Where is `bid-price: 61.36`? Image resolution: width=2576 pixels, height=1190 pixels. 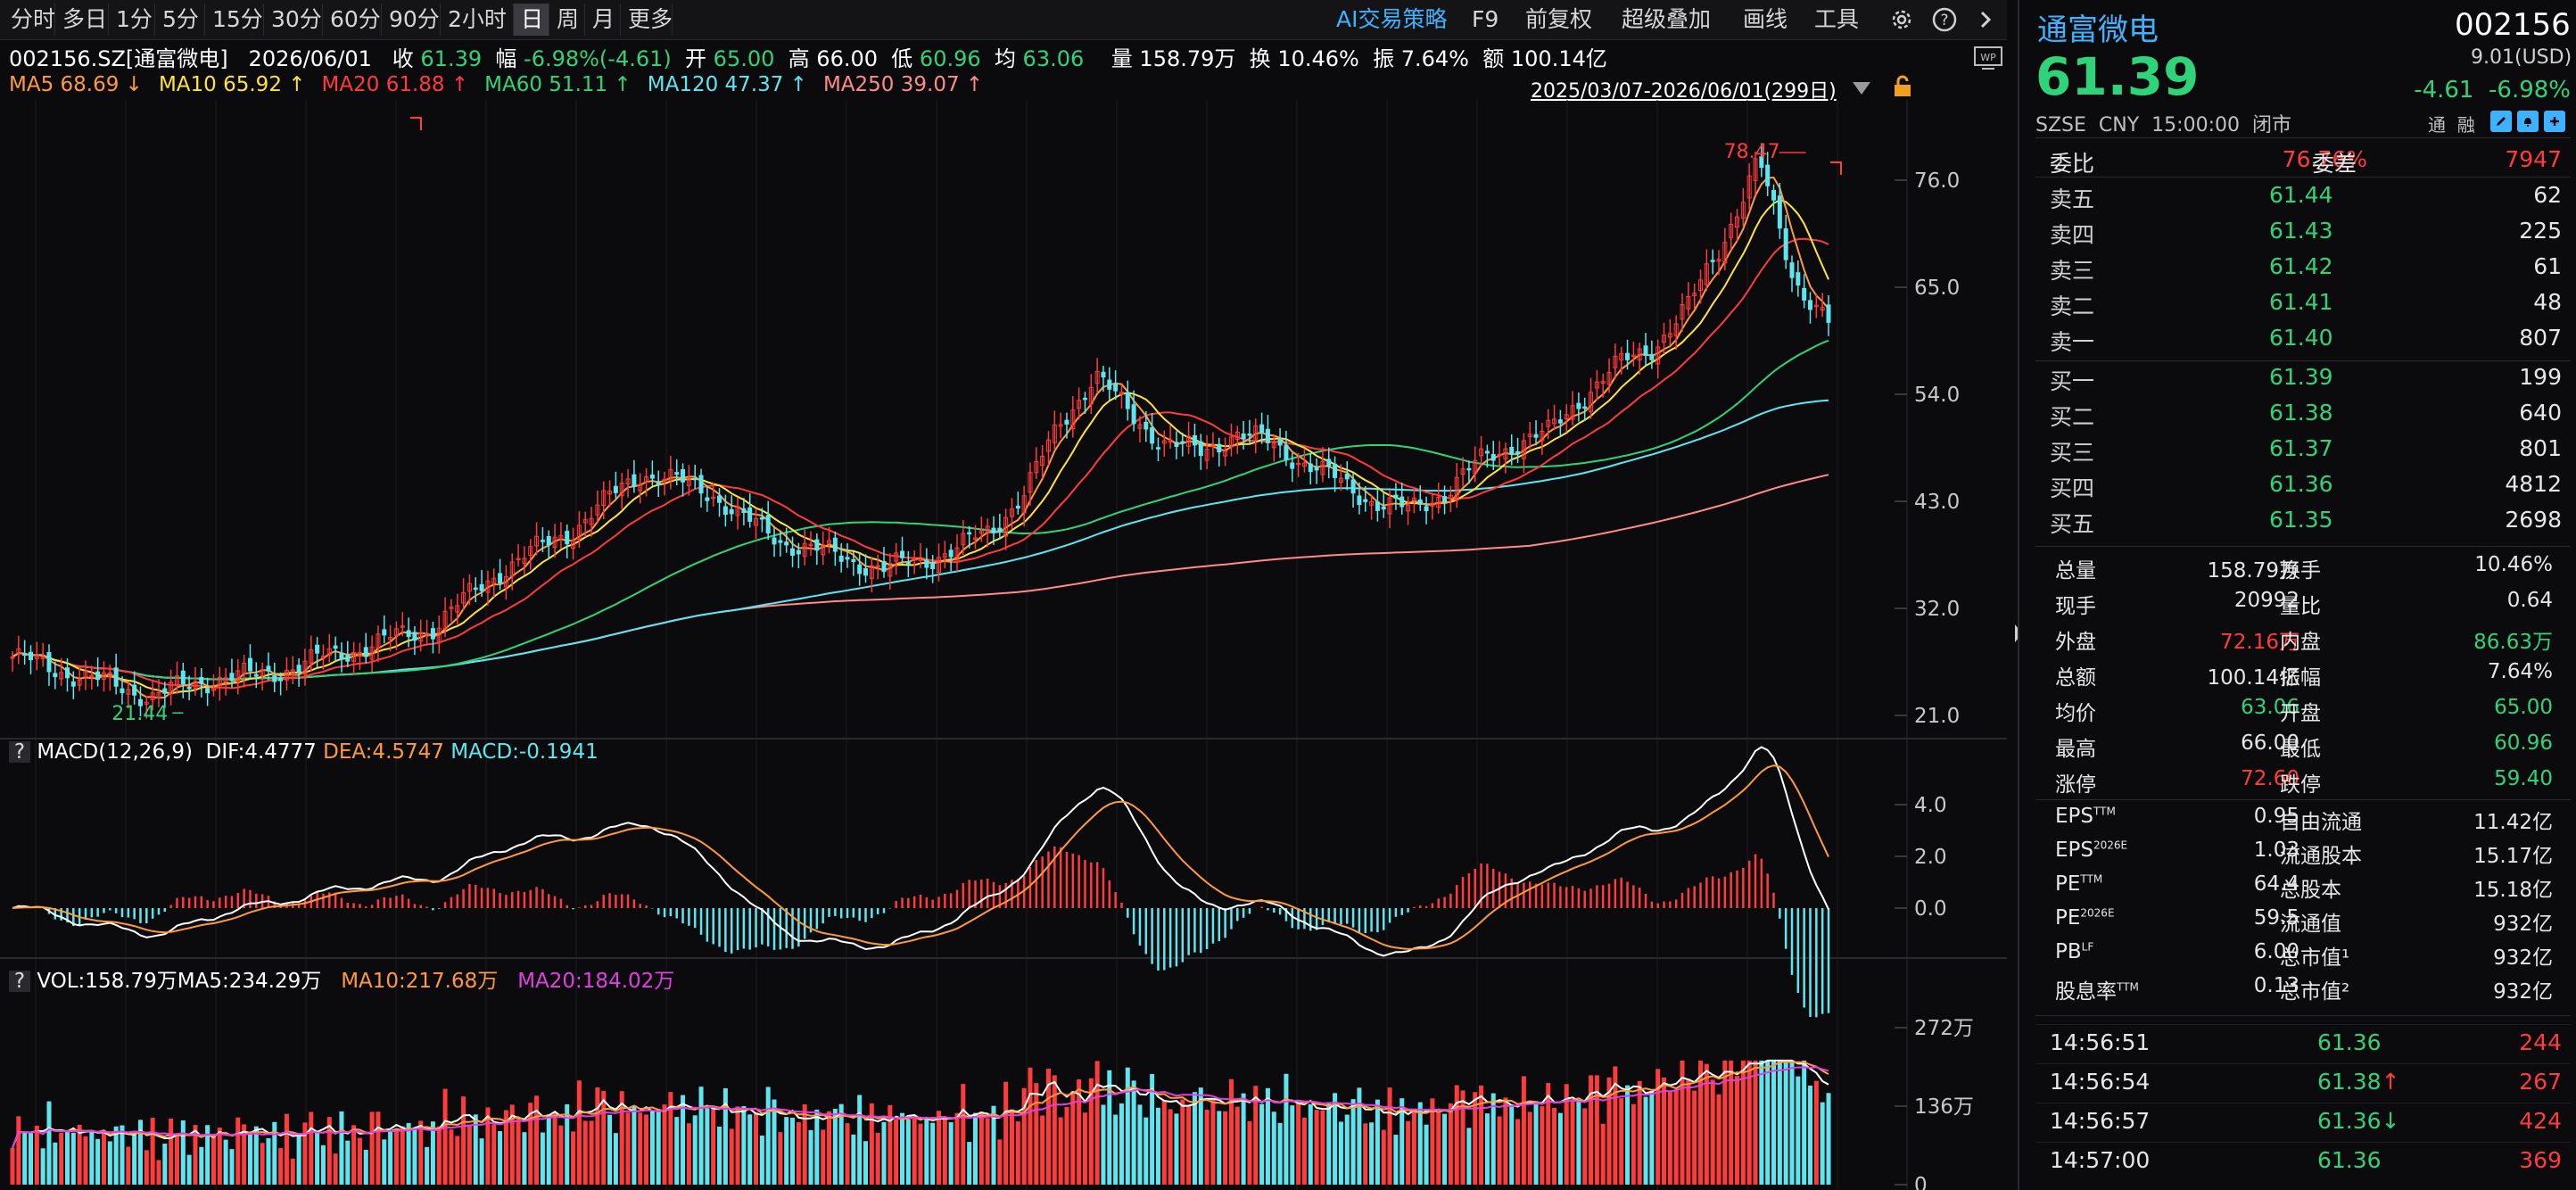
bid-price: 61.36 is located at coordinates (2301, 484).